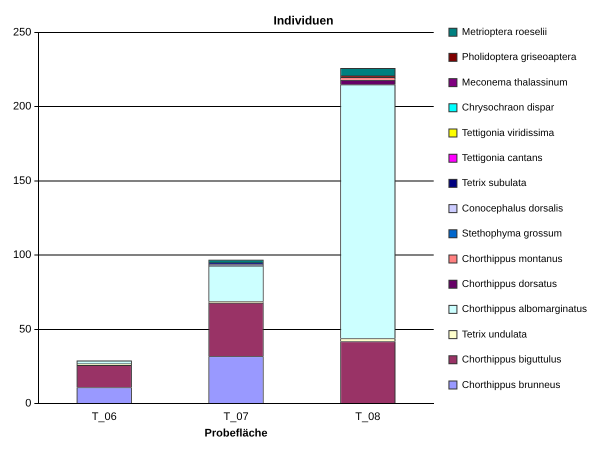  Describe the element at coordinates (512, 259) in the screenshot. I see `legend-label: Chorthippus montanus` at that location.